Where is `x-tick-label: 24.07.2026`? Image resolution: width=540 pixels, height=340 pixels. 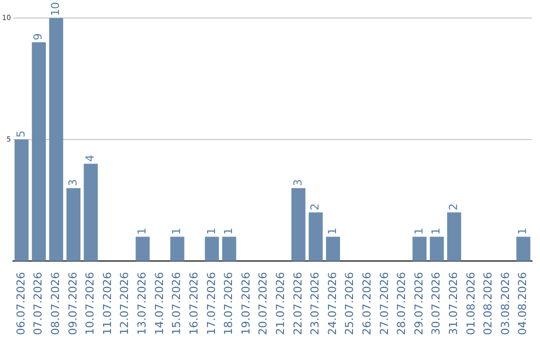
x-tick-label: 24.07.2026 is located at coordinates (332, 304).